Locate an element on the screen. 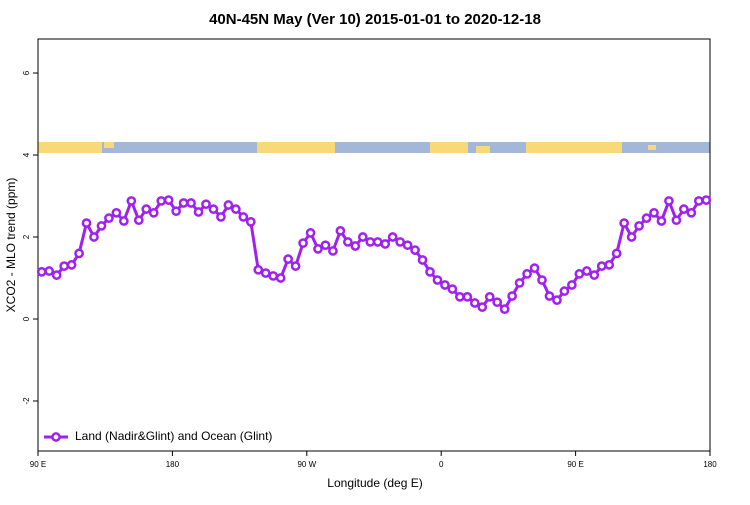 The image size is (750, 505). x-tick-label: 90 W is located at coordinates (306, 464).